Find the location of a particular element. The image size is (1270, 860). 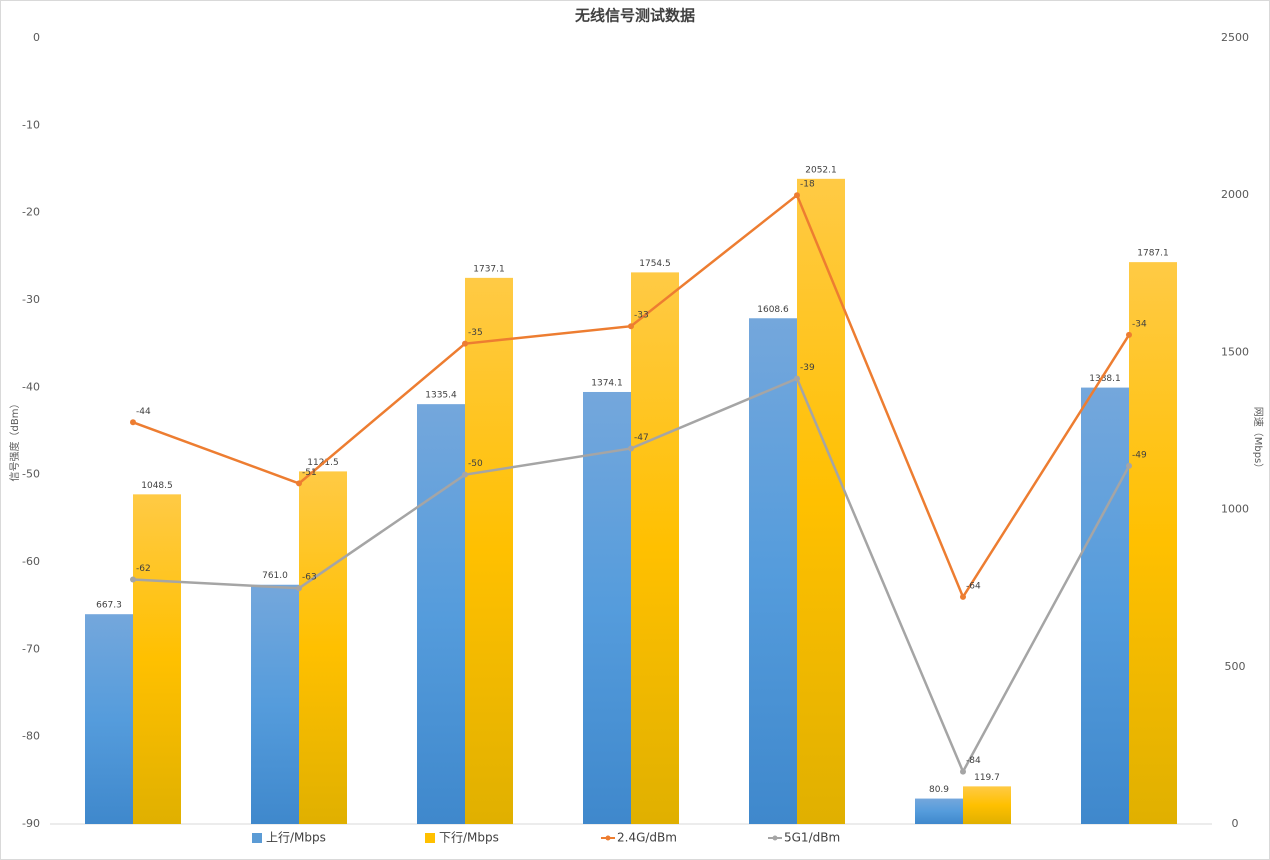

data-label: 667.3 is located at coordinates (109, 606).